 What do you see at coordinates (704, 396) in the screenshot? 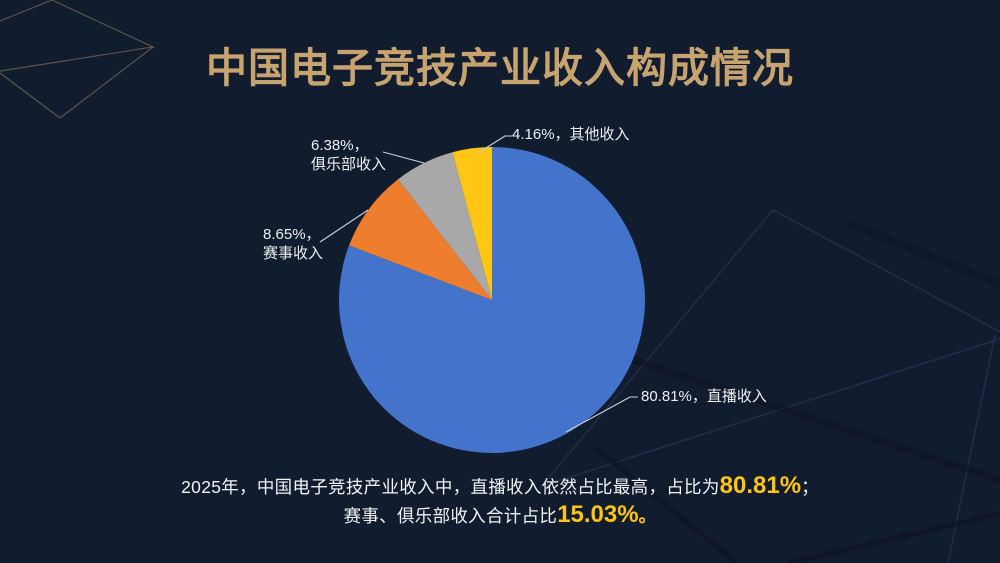
I see `pie-label-live: 80.81%，直播收入` at bounding box center [704, 396].